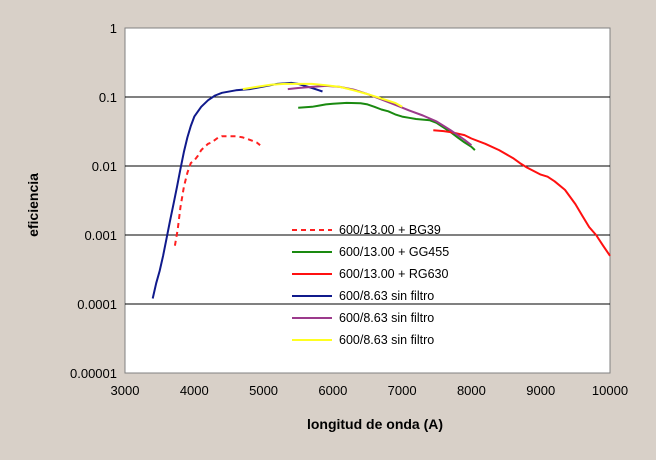  I want to click on y-tick-label: 0.01, so click(104, 166).